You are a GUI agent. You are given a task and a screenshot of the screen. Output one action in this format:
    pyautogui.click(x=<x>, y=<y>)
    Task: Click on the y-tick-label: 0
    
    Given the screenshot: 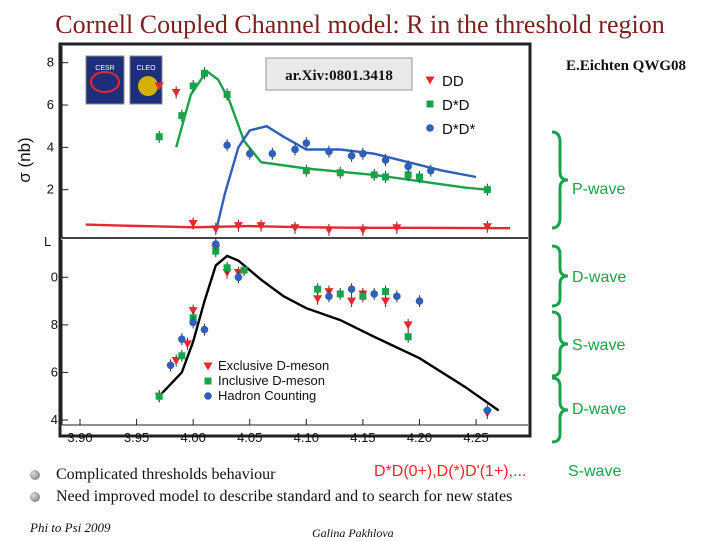 What is the action you would take?
    pyautogui.click(x=54, y=276)
    